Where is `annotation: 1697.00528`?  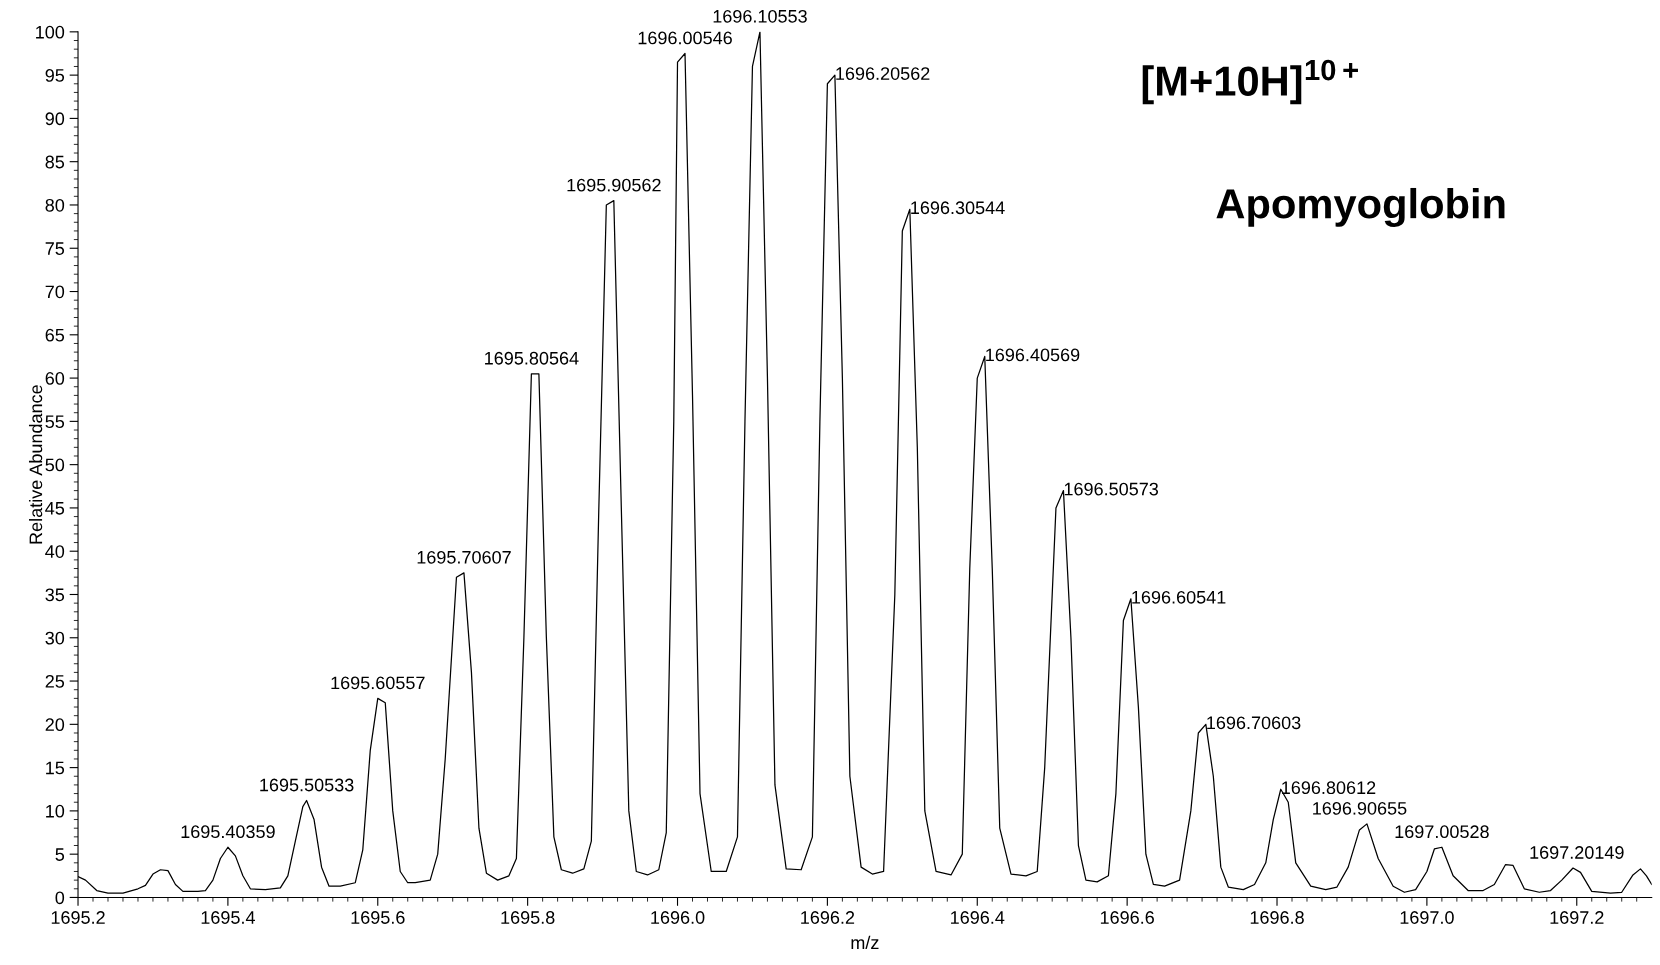 annotation: 1697.00528 is located at coordinates (1442, 832).